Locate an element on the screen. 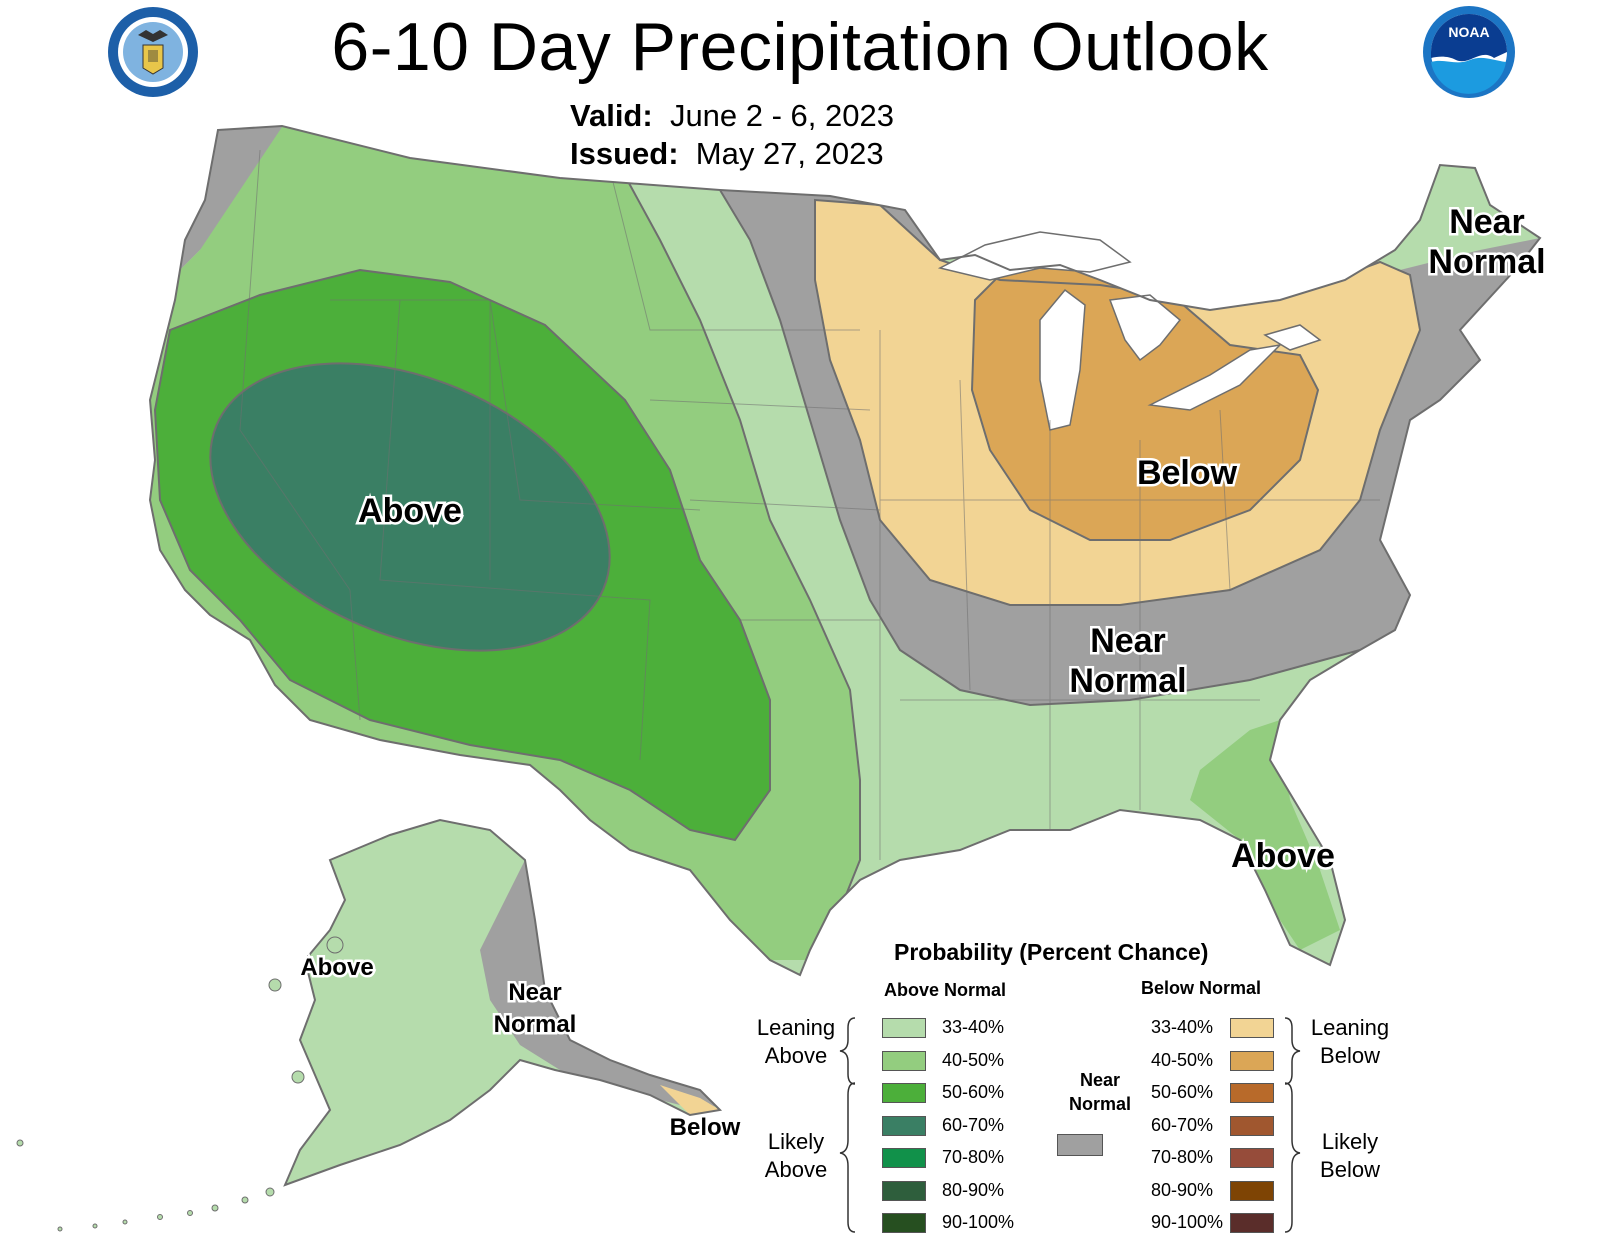 The image size is (1600, 1236). legend-leaning-below: Leaning Below is located at coordinates (1350, 1042).